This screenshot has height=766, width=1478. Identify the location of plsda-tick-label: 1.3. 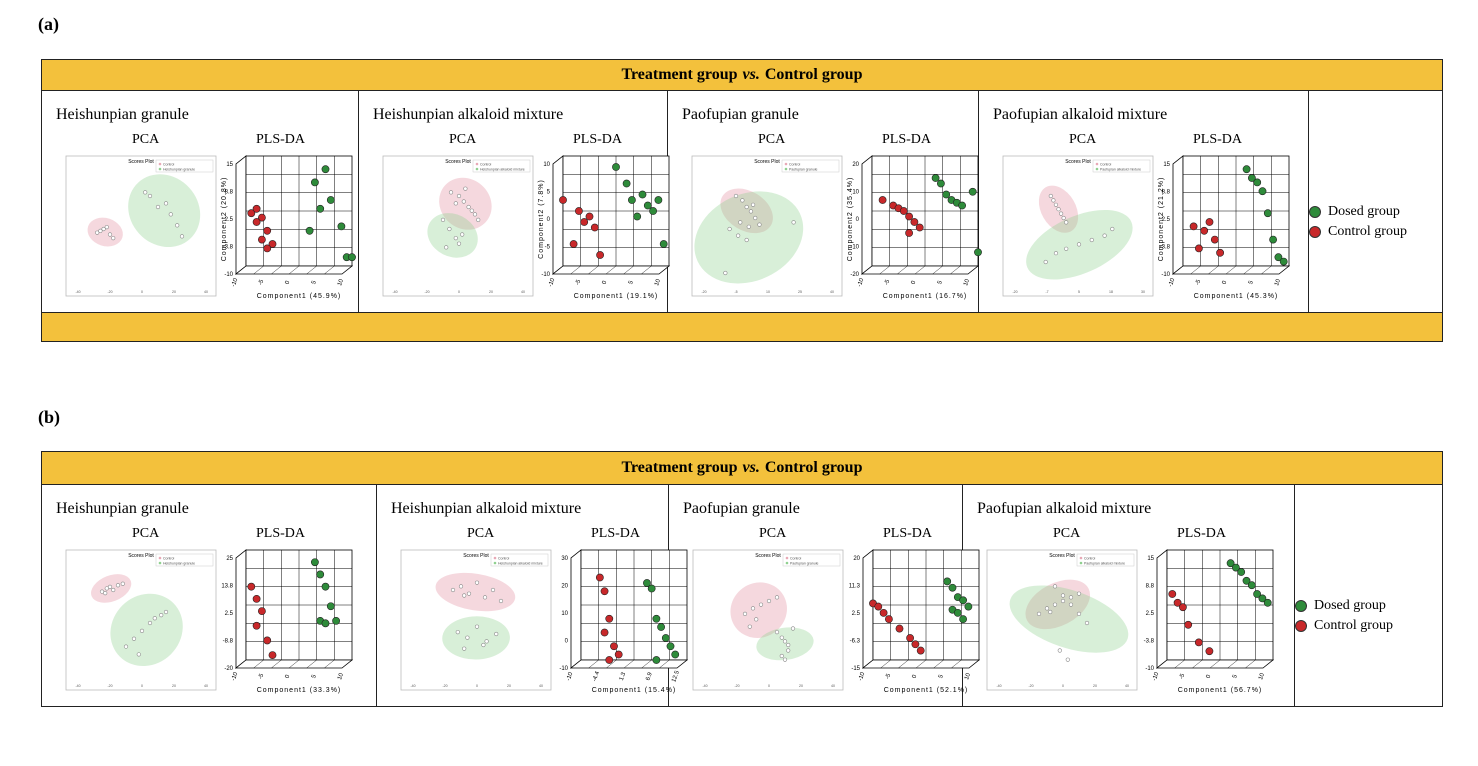
(623, 676).